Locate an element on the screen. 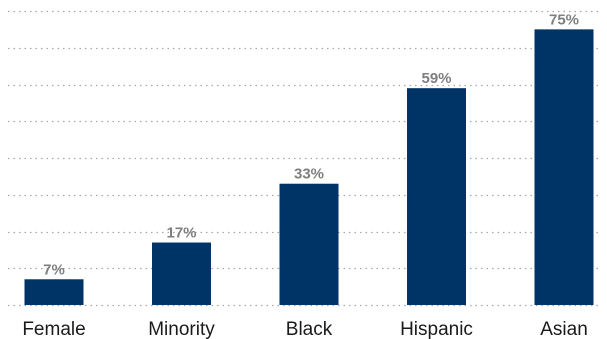 The width and height of the screenshot is (607, 339). bar-hispanic is located at coordinates (436, 196).